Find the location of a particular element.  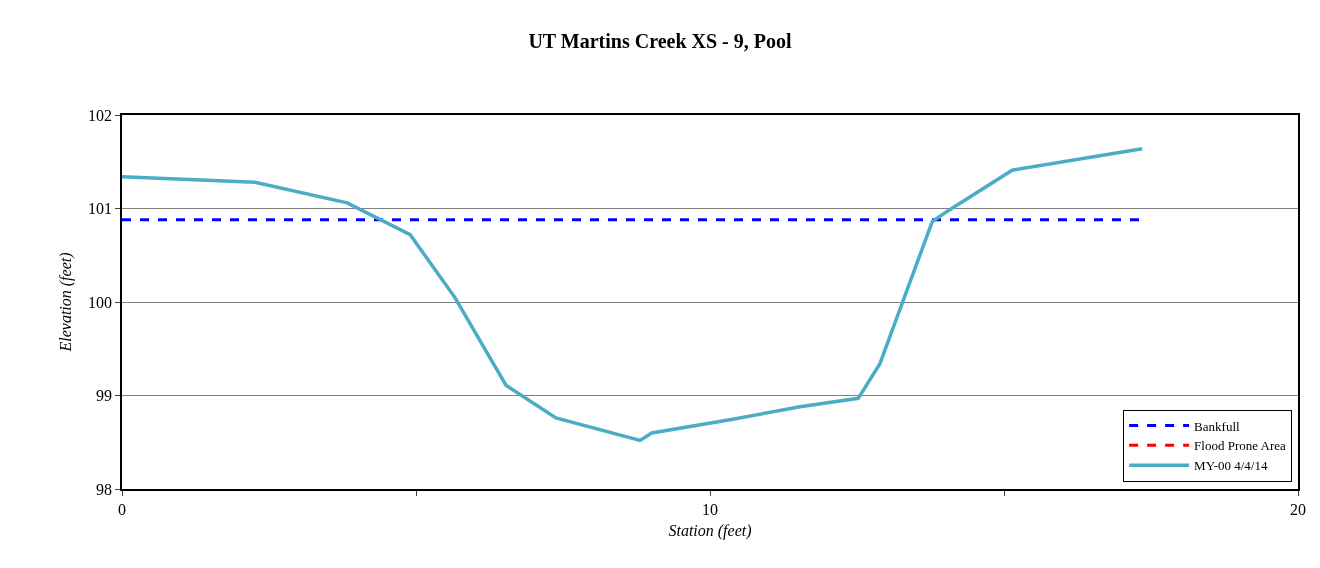

y-axis-title: Elevation (feet) is located at coordinates (66, 302).